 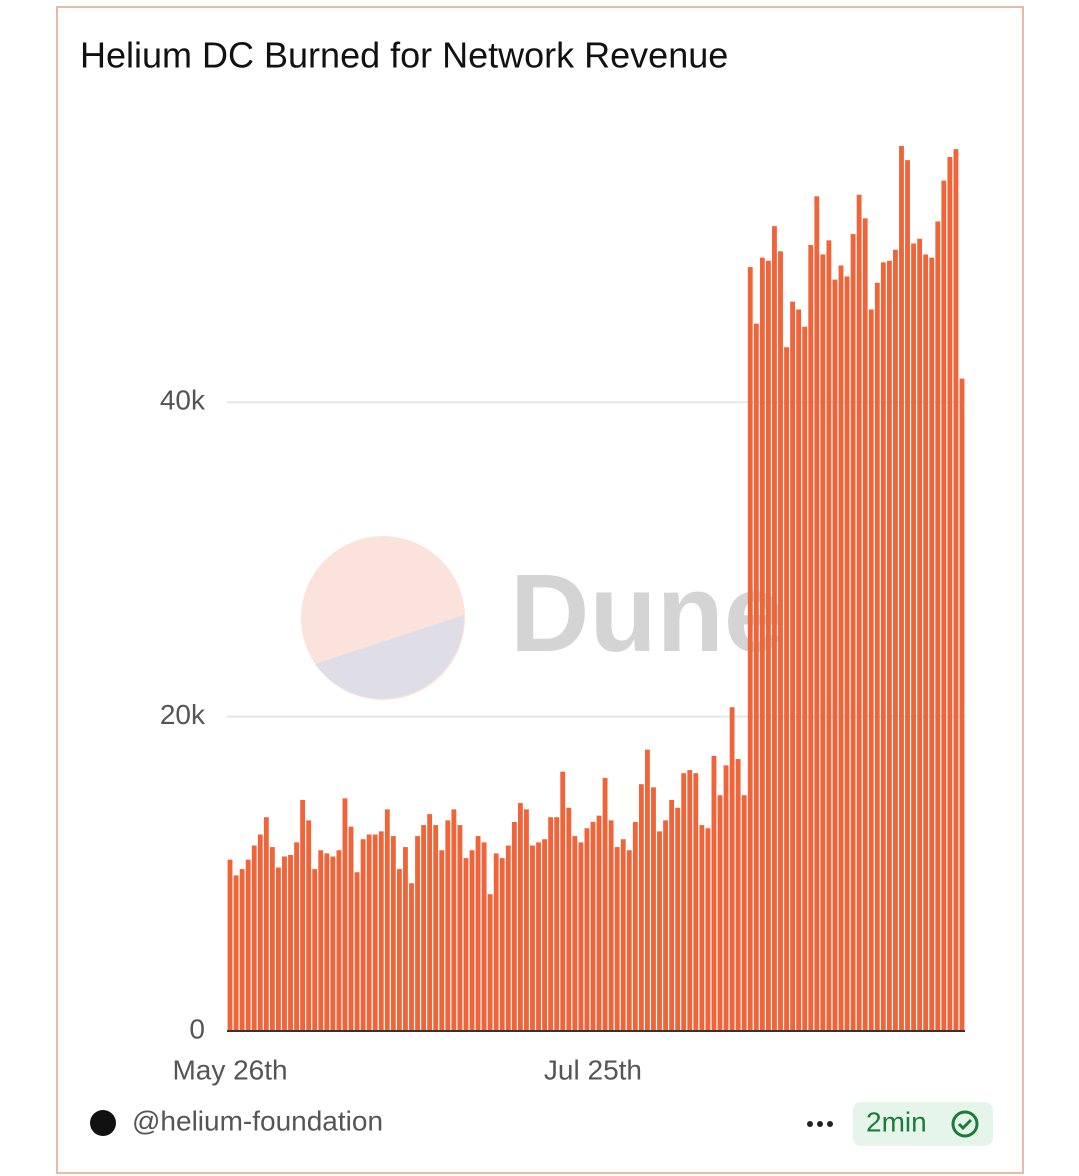 What do you see at coordinates (647, 613) in the screenshot?
I see `watermark: Dune` at bounding box center [647, 613].